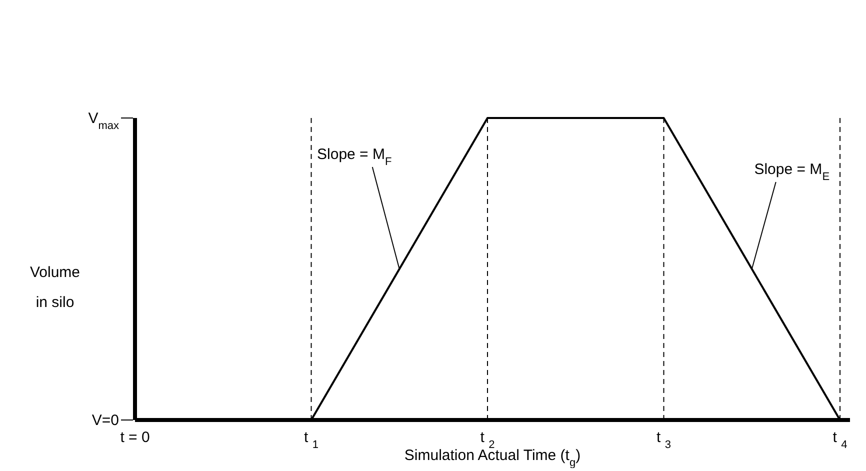 The width and height of the screenshot is (866, 471). Describe the element at coordinates (311, 440) in the screenshot. I see `x-tick-label: t $_{1}$` at that location.